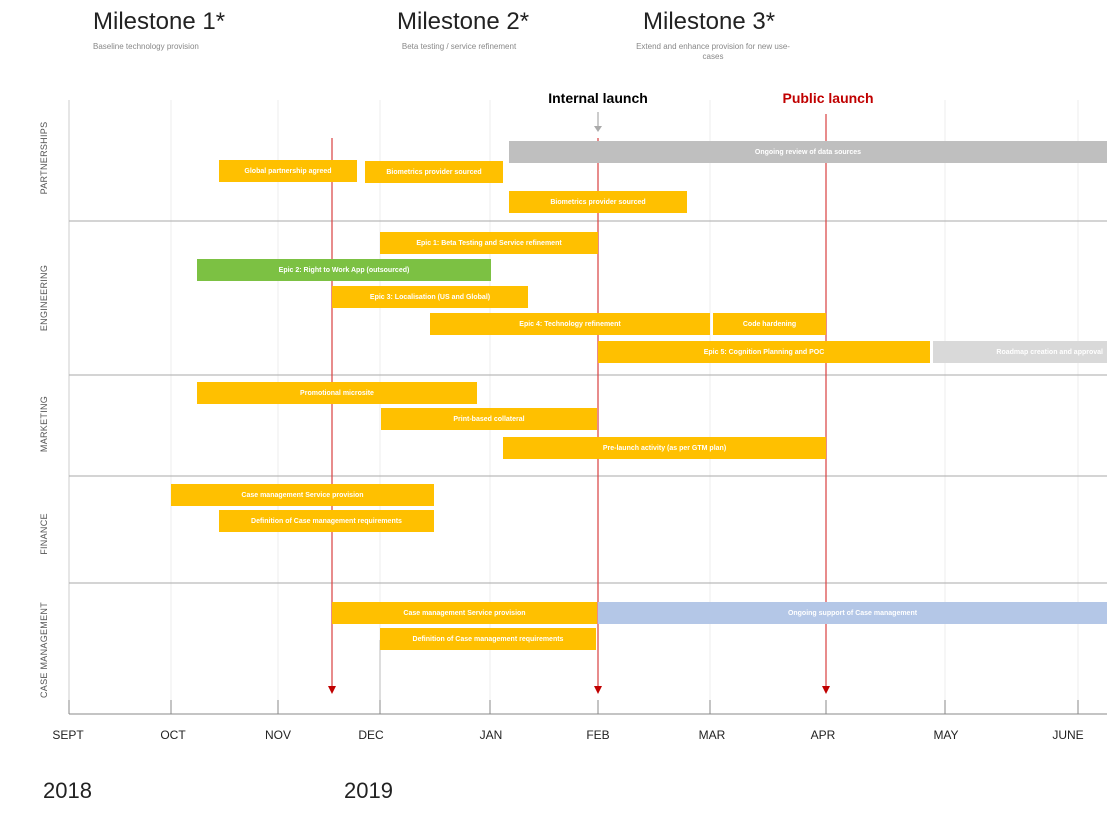 This screenshot has height=822, width=1107. I want to click on milestone-2-subtitle: Beta testing / service refinement, so click(459, 46).